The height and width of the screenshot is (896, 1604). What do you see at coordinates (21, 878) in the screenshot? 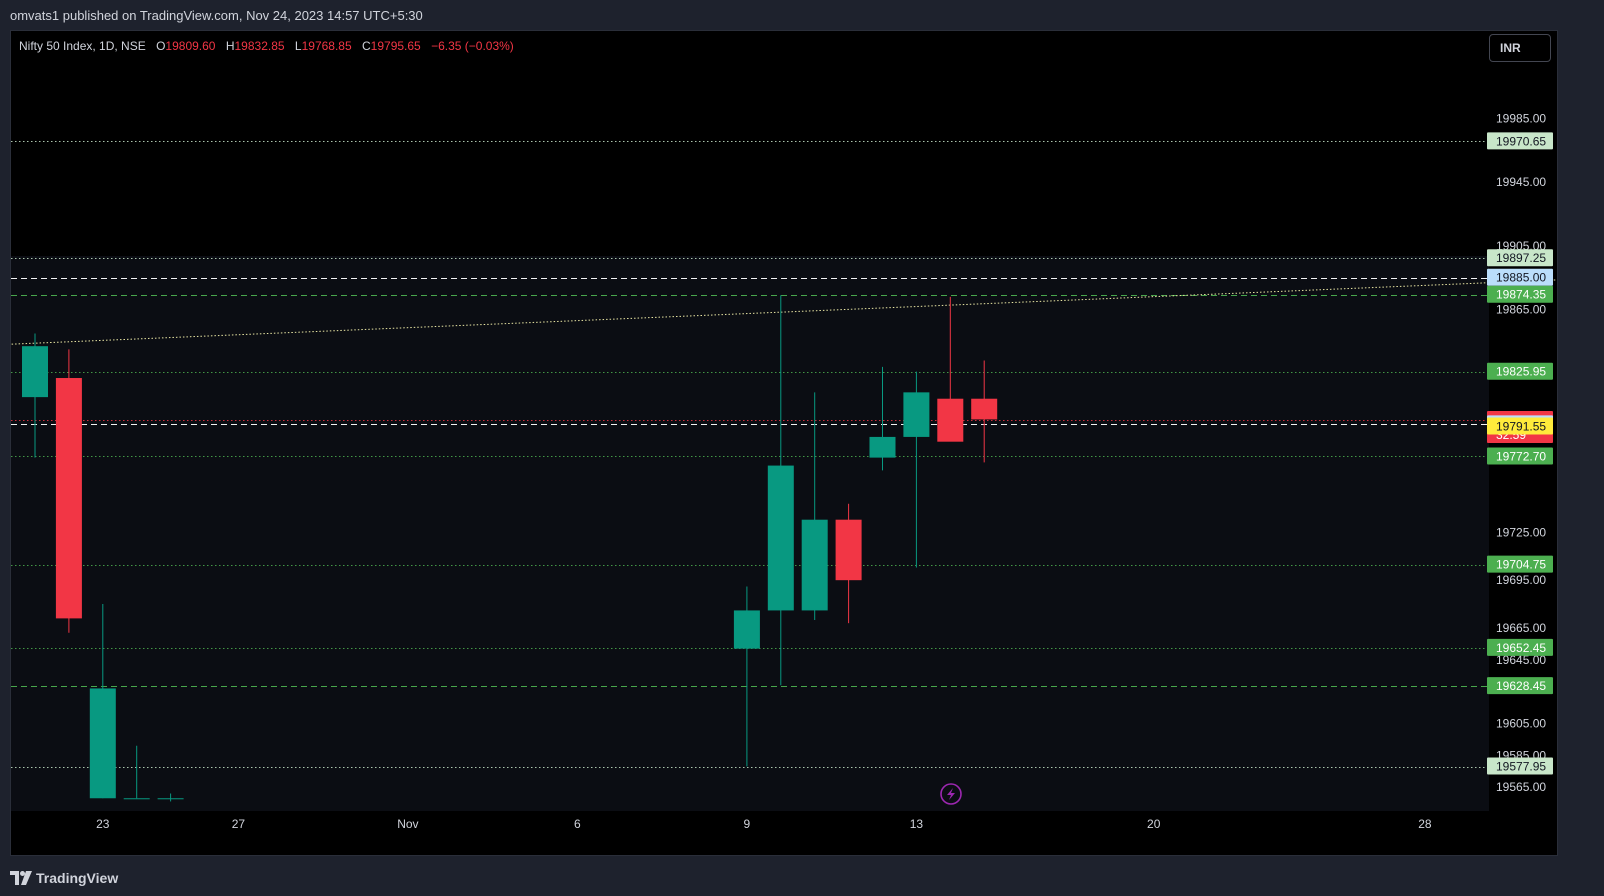
I see `tradingview-logo-icon` at bounding box center [21, 878].